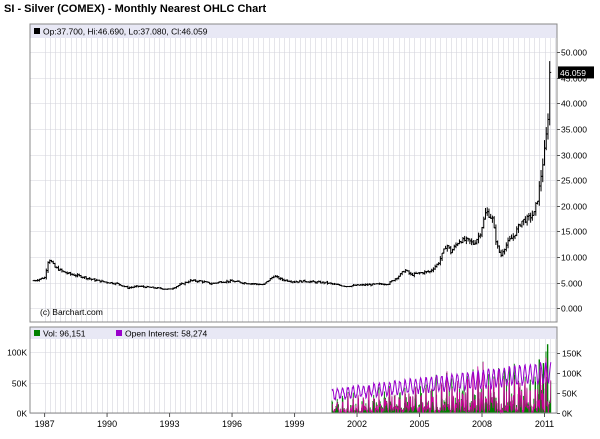  What do you see at coordinates (574, 104) in the screenshot?
I see `price-y-tick-label: 40.000` at bounding box center [574, 104].